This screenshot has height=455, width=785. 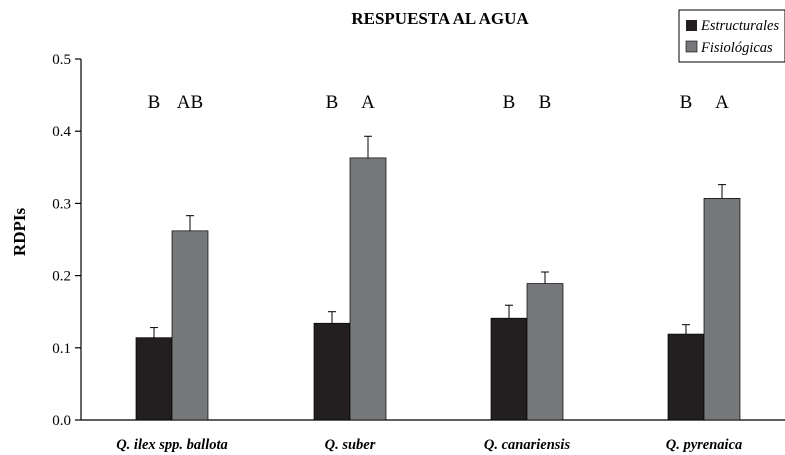 What do you see at coordinates (350, 445) in the screenshot?
I see `category-label: Q. suber` at bounding box center [350, 445].